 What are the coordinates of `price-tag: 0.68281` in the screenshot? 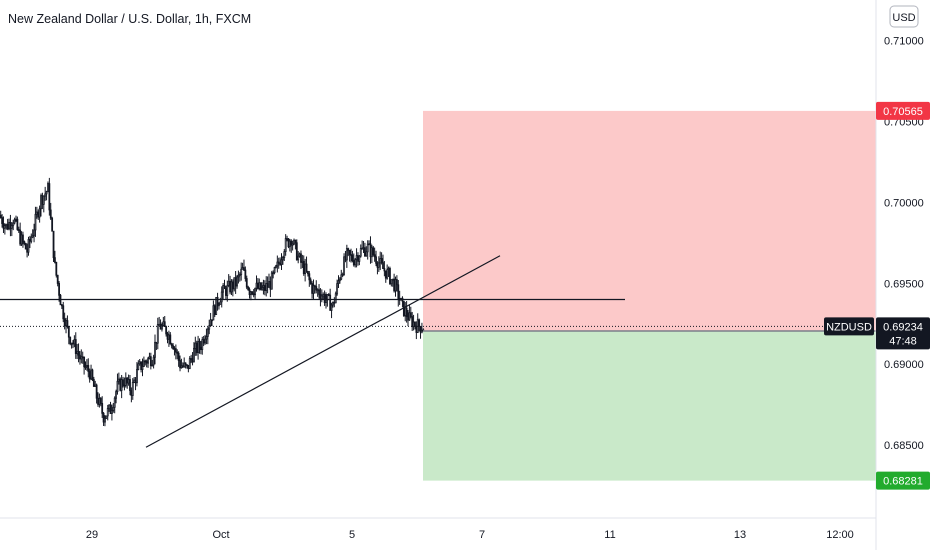 It's located at (903, 480).